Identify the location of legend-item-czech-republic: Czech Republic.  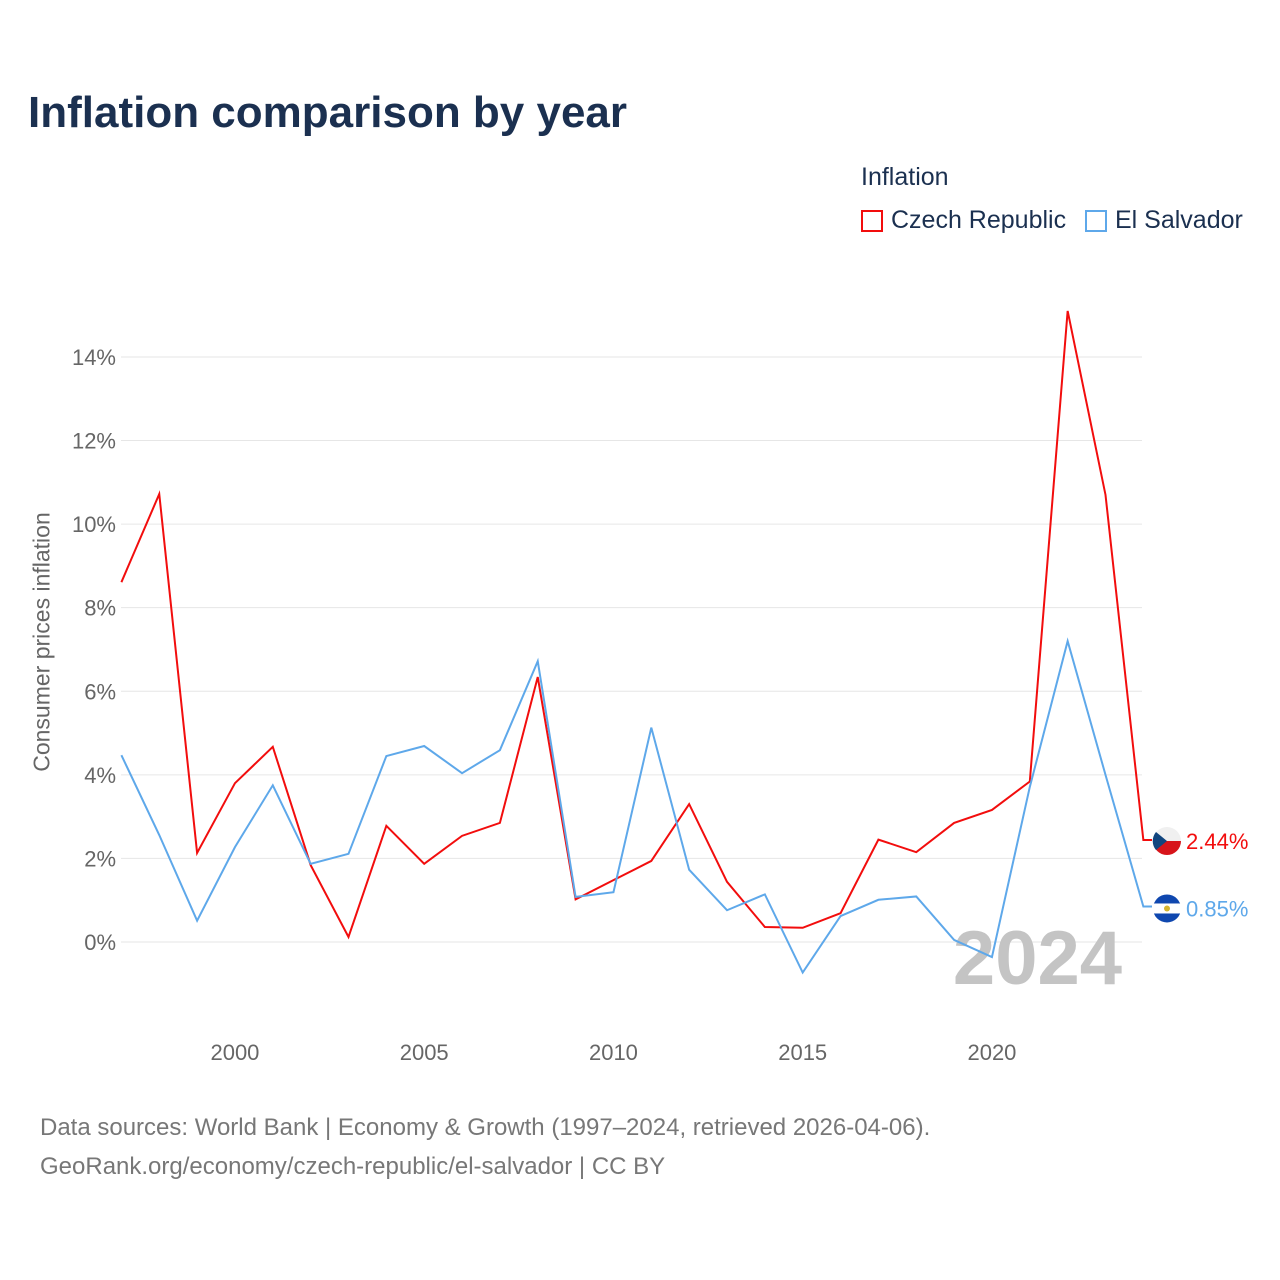
(963, 220).